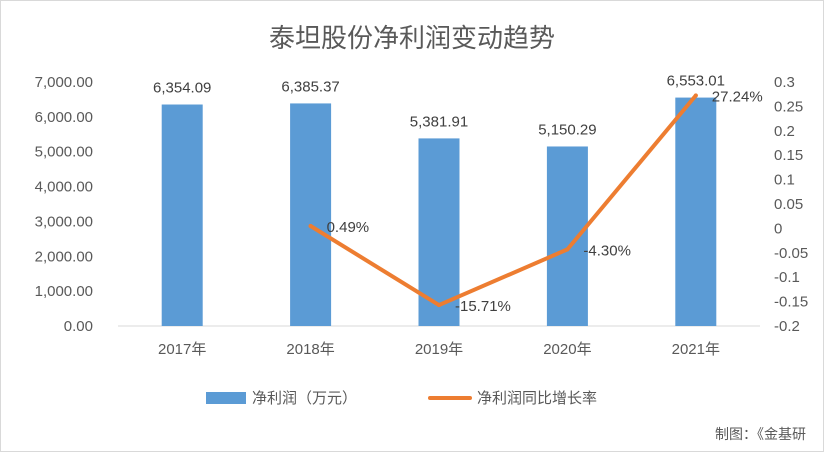  I want to click on y-left-tick-label: 4,000.00, so click(64, 187).